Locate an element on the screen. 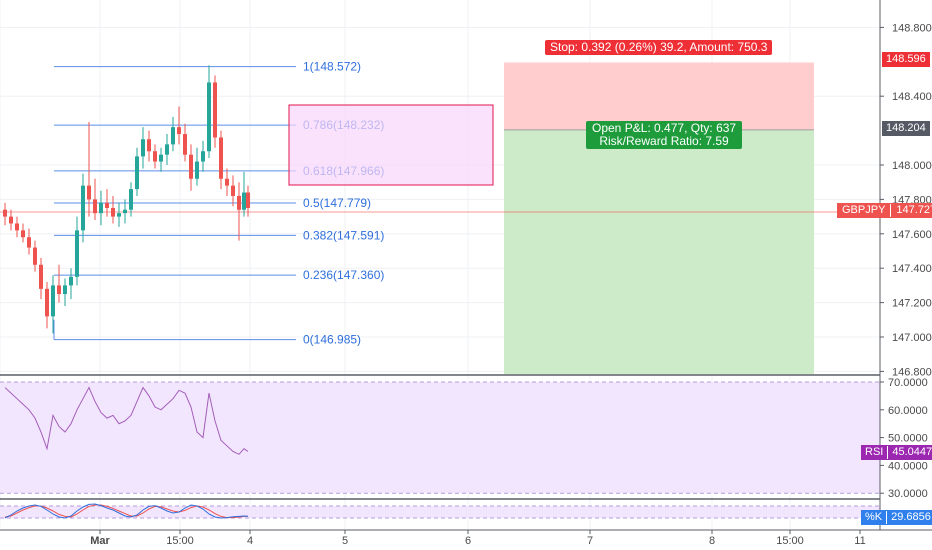 The image size is (932, 550). rsi-value: 45.0447 is located at coordinates (912, 452).